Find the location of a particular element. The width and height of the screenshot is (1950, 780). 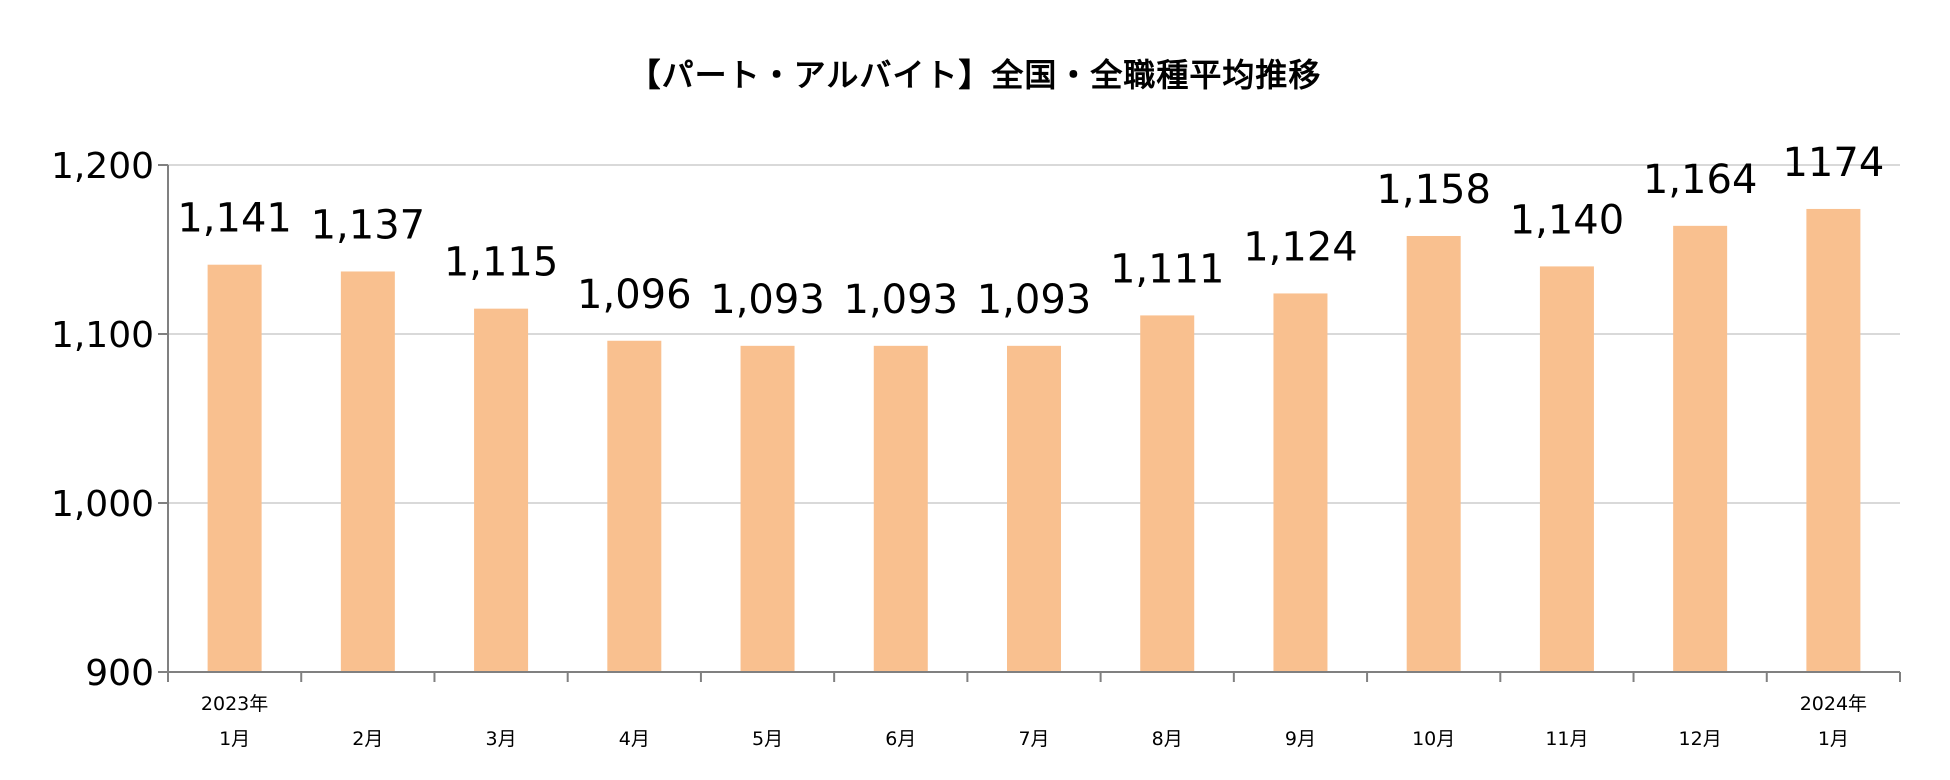

x-label-month: 5月 is located at coordinates (767, 739).